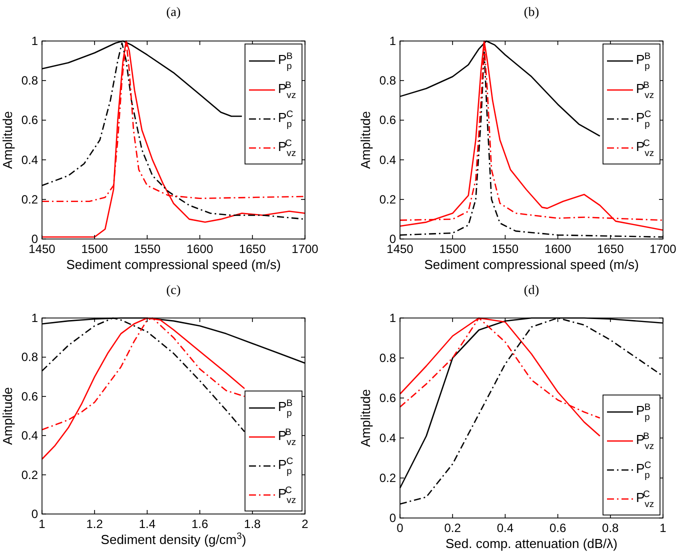  Describe the element at coordinates (532, 11) in the screenshot. I see `chart-title: (b)` at that location.